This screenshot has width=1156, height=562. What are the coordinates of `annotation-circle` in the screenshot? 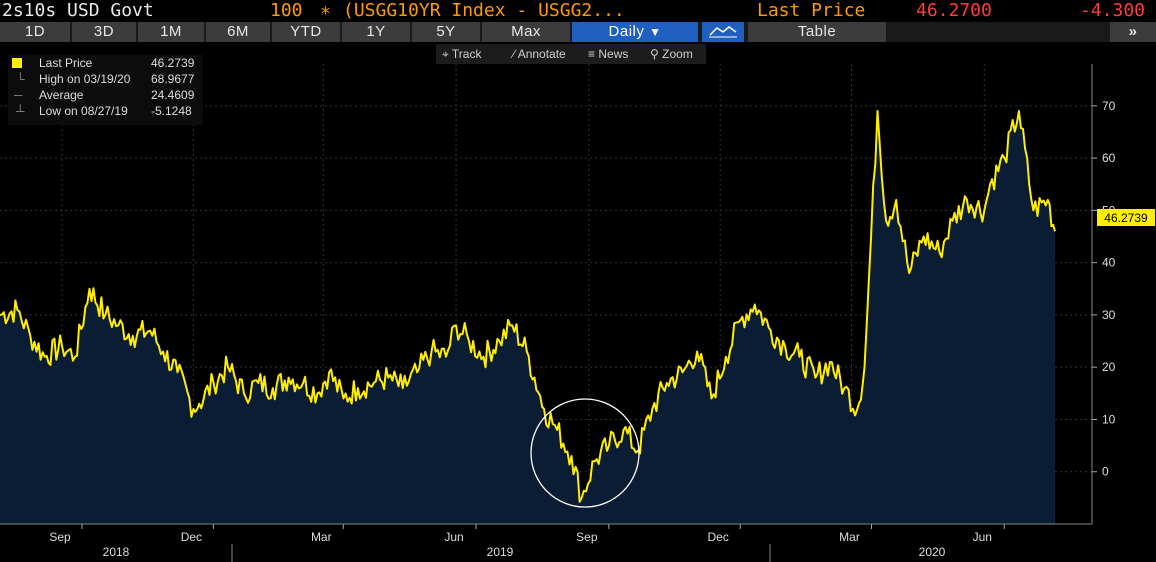 It's located at (585, 453).